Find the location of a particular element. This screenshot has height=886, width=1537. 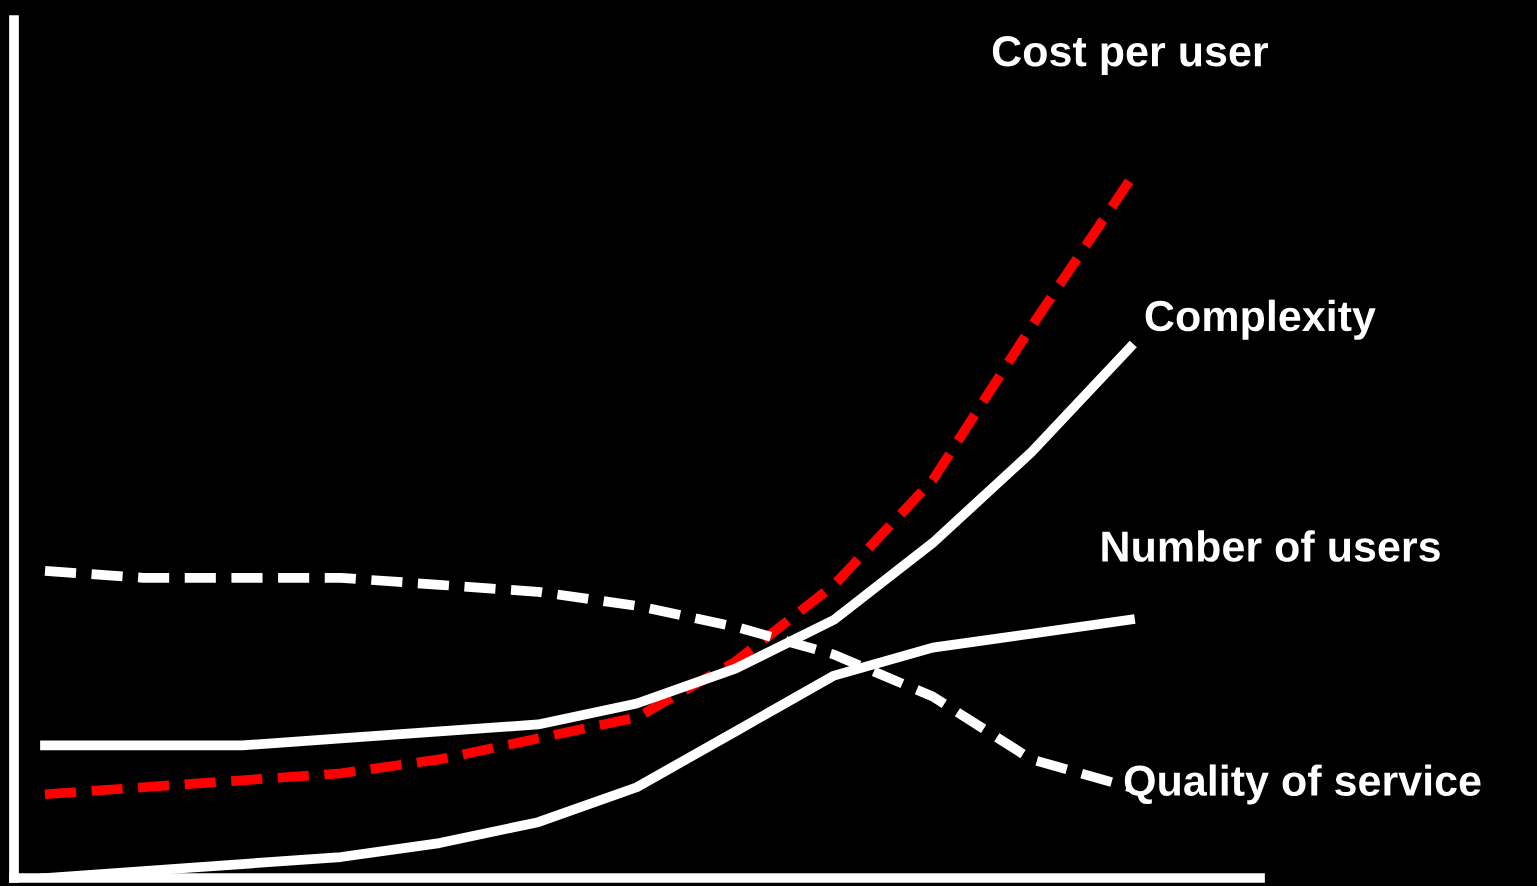

series-label: Quality of service is located at coordinates (1302, 784).